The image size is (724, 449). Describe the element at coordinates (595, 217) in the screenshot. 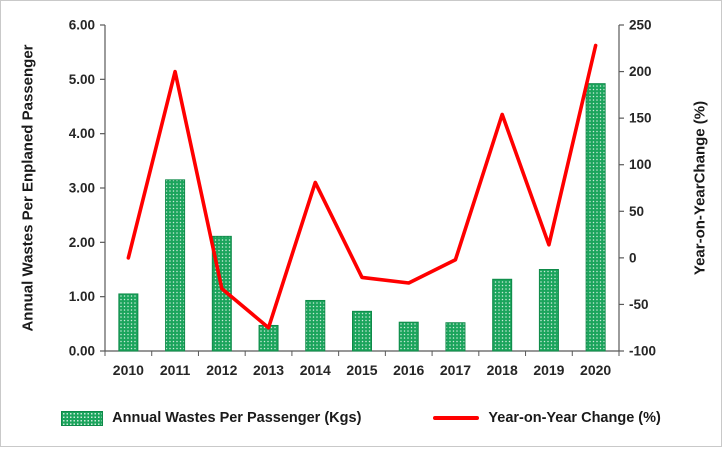

I see `bar-2020` at that location.